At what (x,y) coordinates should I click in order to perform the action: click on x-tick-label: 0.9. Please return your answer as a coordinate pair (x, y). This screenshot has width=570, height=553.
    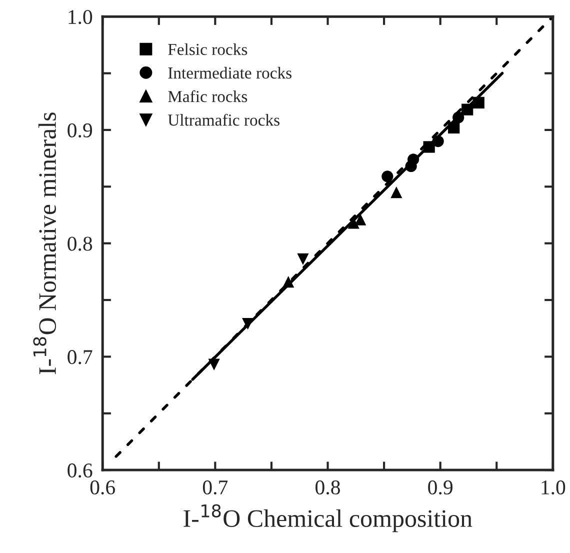
    Looking at the image, I should click on (440, 487).